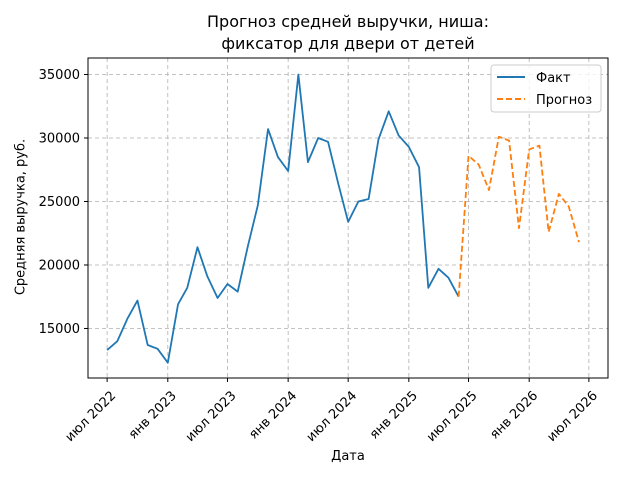 The height and width of the screenshot is (480, 640). Describe the element at coordinates (59, 329) in the screenshot. I see `y-tick-label: 15000` at that location.